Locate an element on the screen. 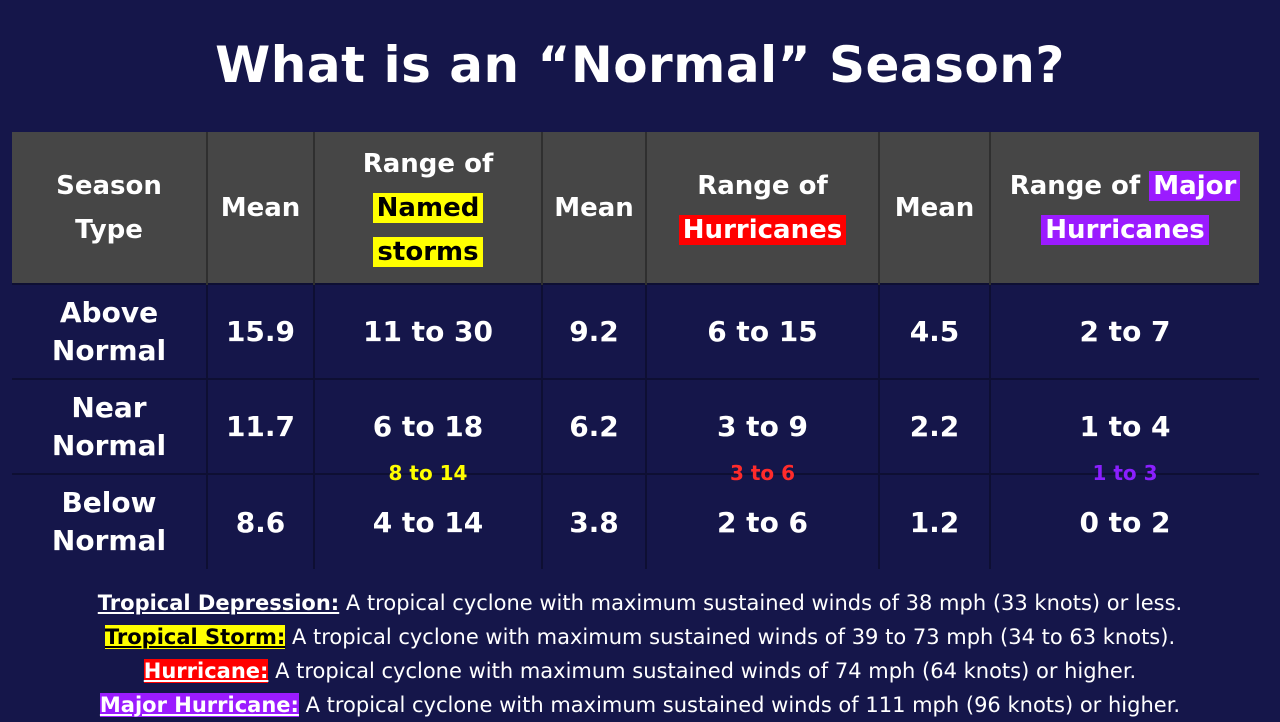 The width and height of the screenshot is (1280, 722). named-mean-cell: 8.6 is located at coordinates (261, 521).